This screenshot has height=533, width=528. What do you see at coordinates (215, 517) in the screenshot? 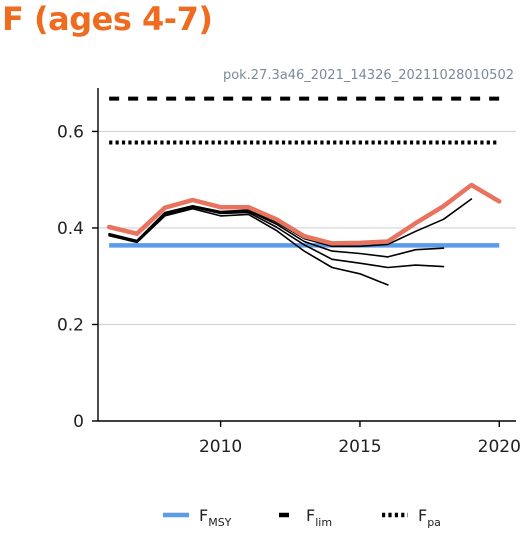
I see `legend-label-fmsy: FMSY` at bounding box center [215, 517].